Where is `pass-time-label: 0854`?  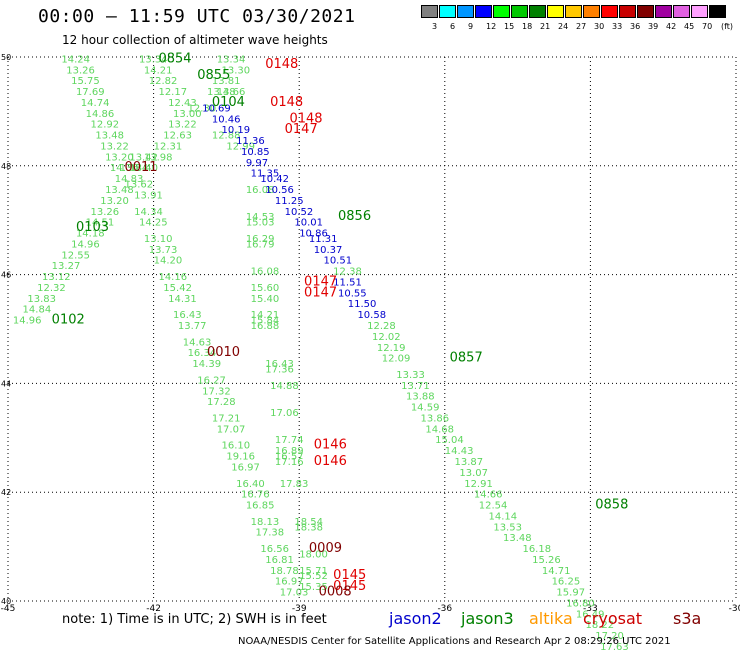
pass-time-label: 0854 is located at coordinates (174, 58).